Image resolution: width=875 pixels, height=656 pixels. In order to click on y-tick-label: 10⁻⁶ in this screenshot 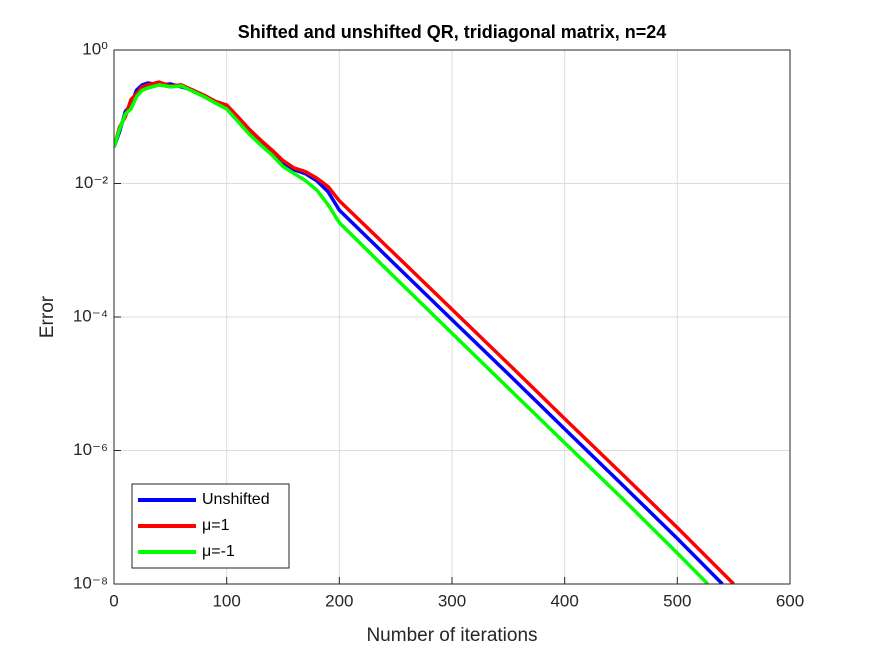, I will do `click(90, 449)`.